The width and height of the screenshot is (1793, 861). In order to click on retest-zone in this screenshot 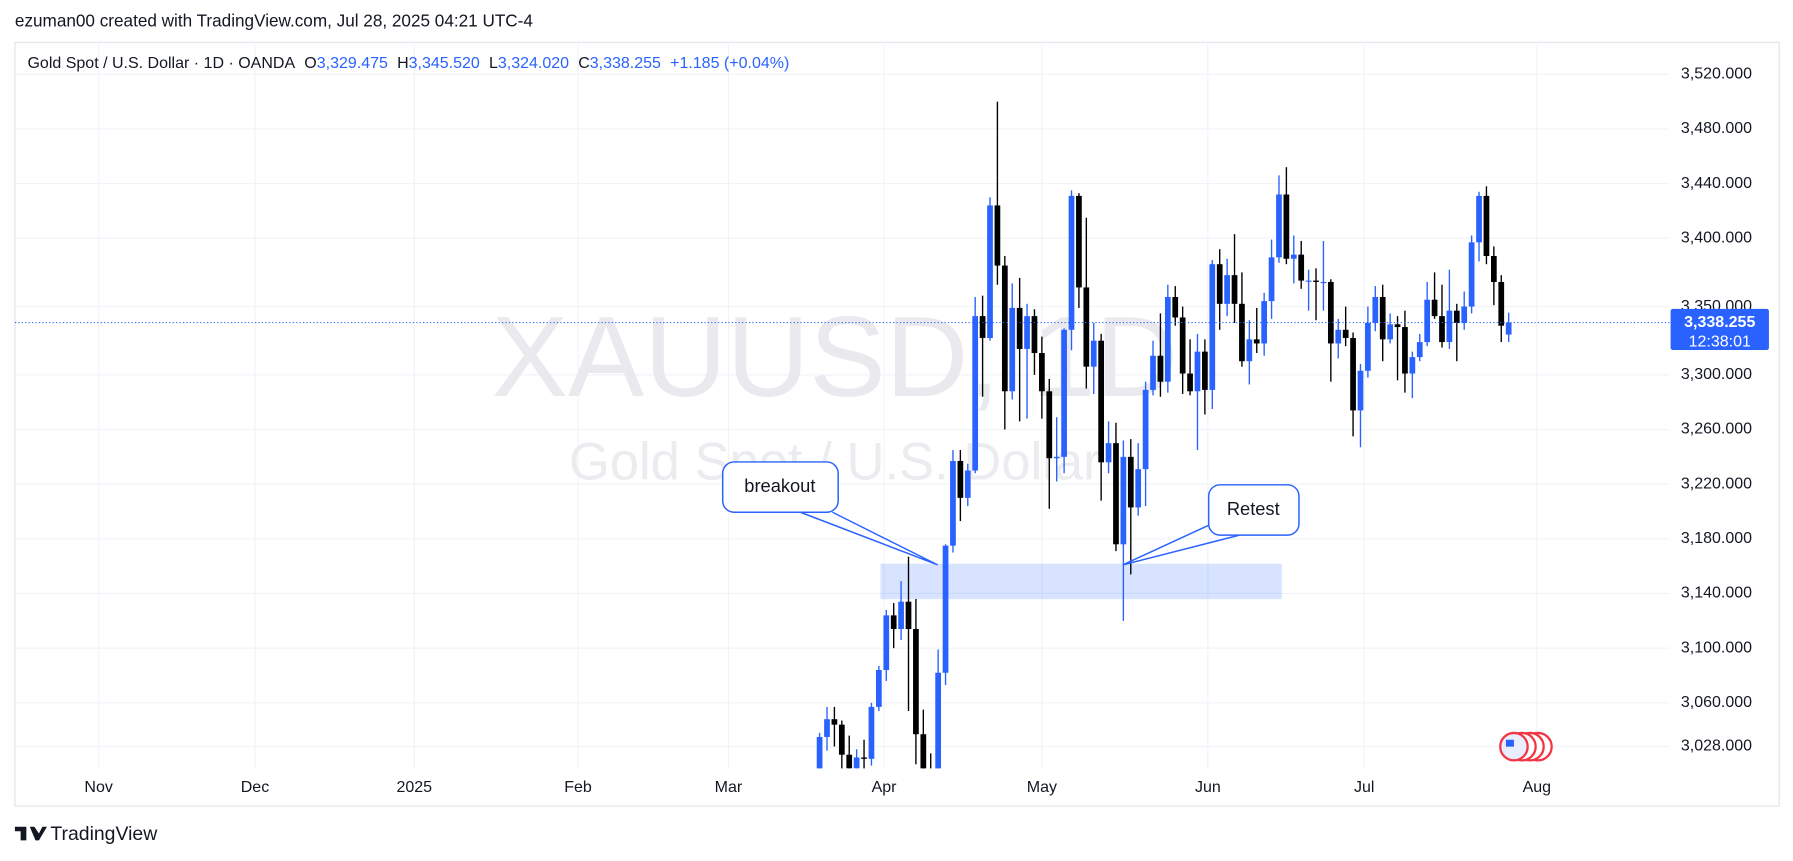, I will do `click(1081, 581)`.